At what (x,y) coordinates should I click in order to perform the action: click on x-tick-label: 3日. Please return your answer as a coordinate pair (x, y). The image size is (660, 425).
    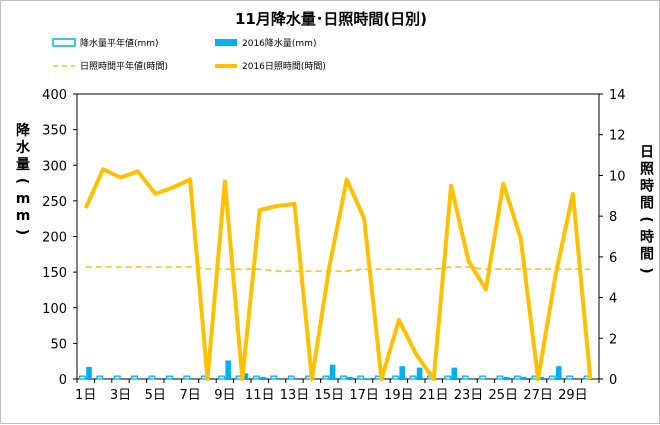
    Looking at the image, I should click on (120, 395).